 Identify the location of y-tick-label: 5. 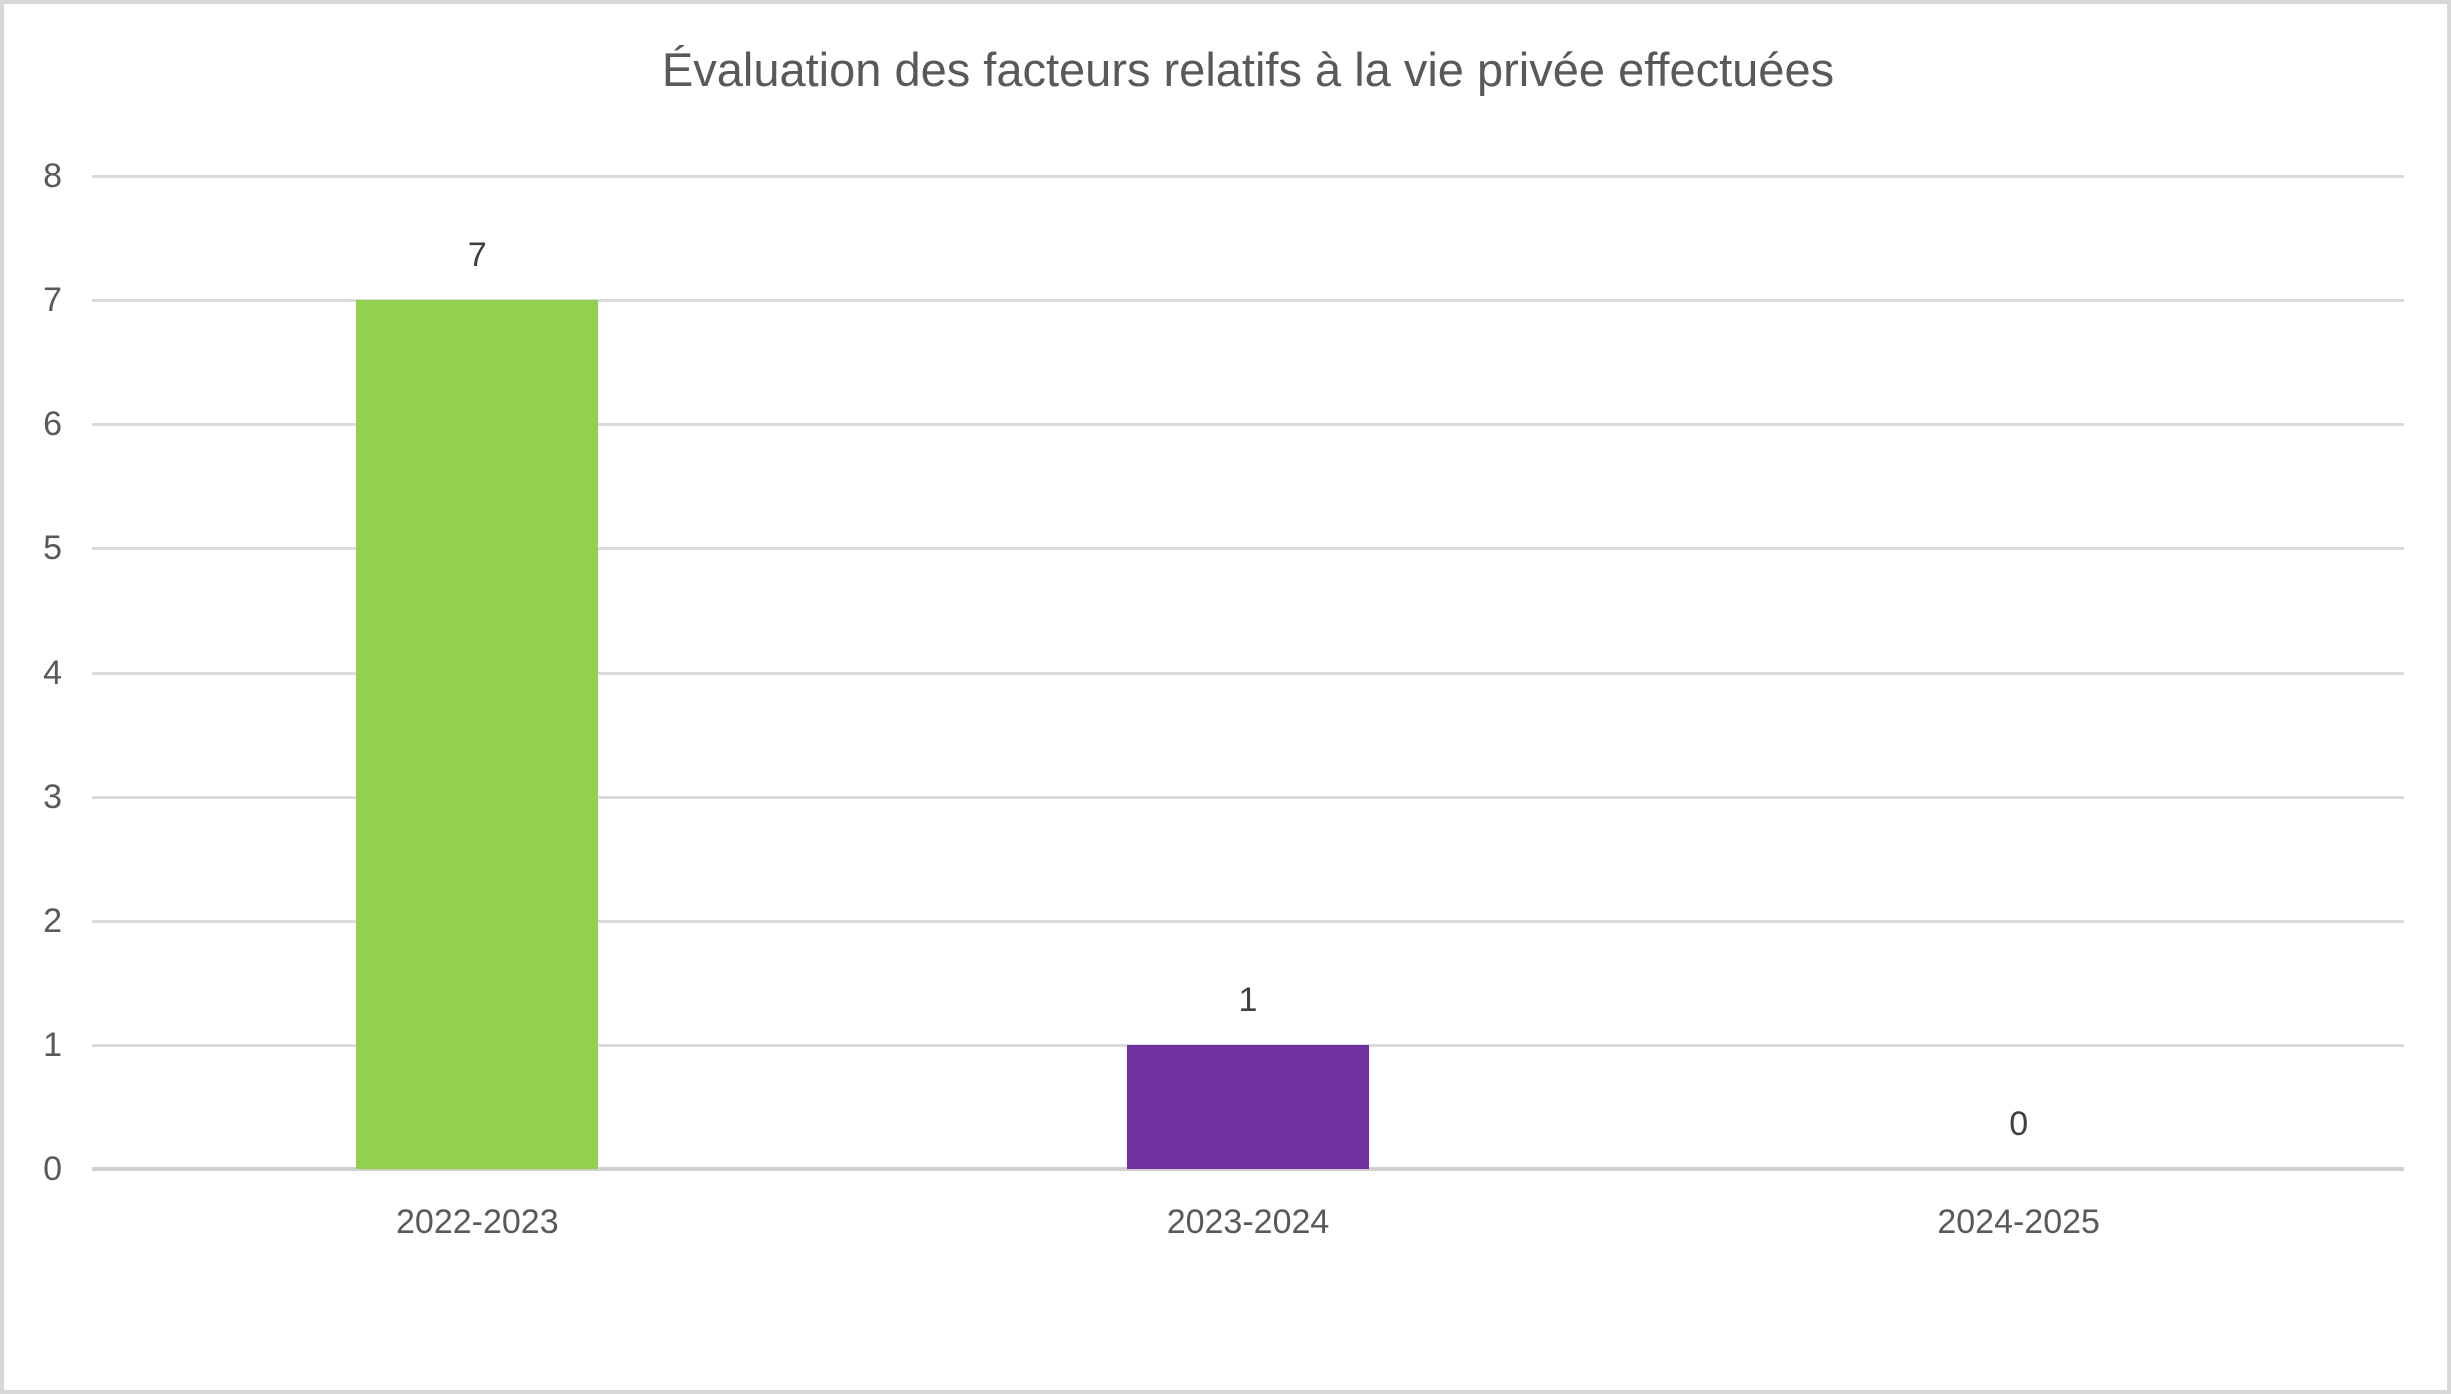
(52, 548).